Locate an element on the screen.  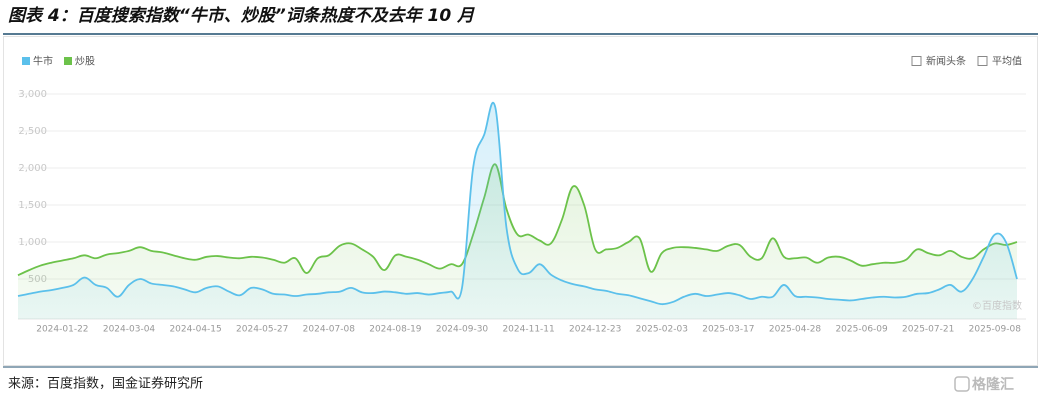
chart-title: 图表 4：百度搜索指数“牛市、炒股”词条热度不及去年 10 月 is located at coordinates (241, 16).